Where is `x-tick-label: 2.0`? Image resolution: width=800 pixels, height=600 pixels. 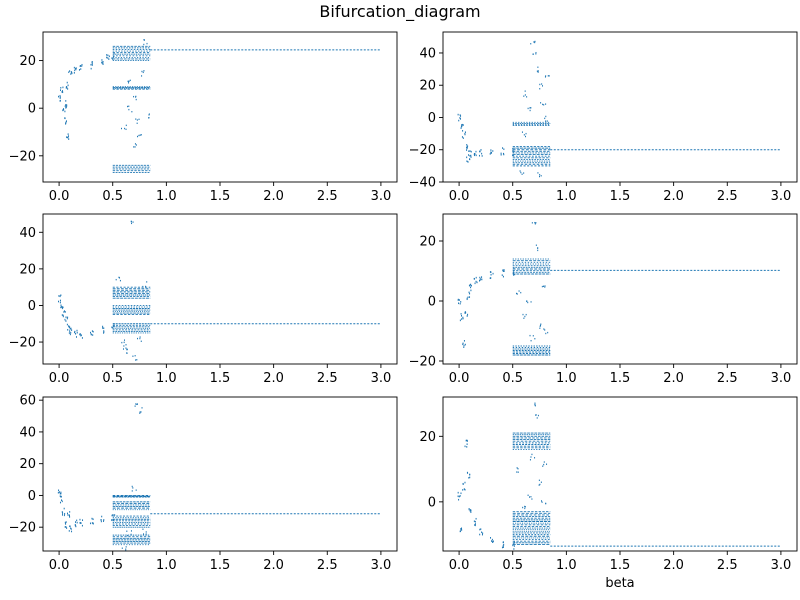
x-tick-label: 2.0 is located at coordinates (673, 565).